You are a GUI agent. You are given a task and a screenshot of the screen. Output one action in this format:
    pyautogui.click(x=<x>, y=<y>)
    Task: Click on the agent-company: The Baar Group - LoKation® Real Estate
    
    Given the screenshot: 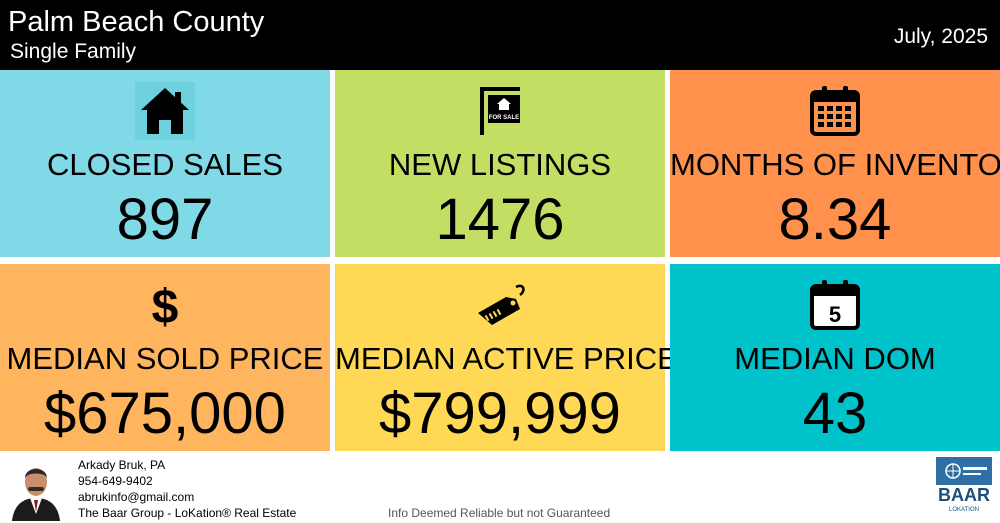 What is the action you would take?
    pyautogui.click(x=187, y=513)
    